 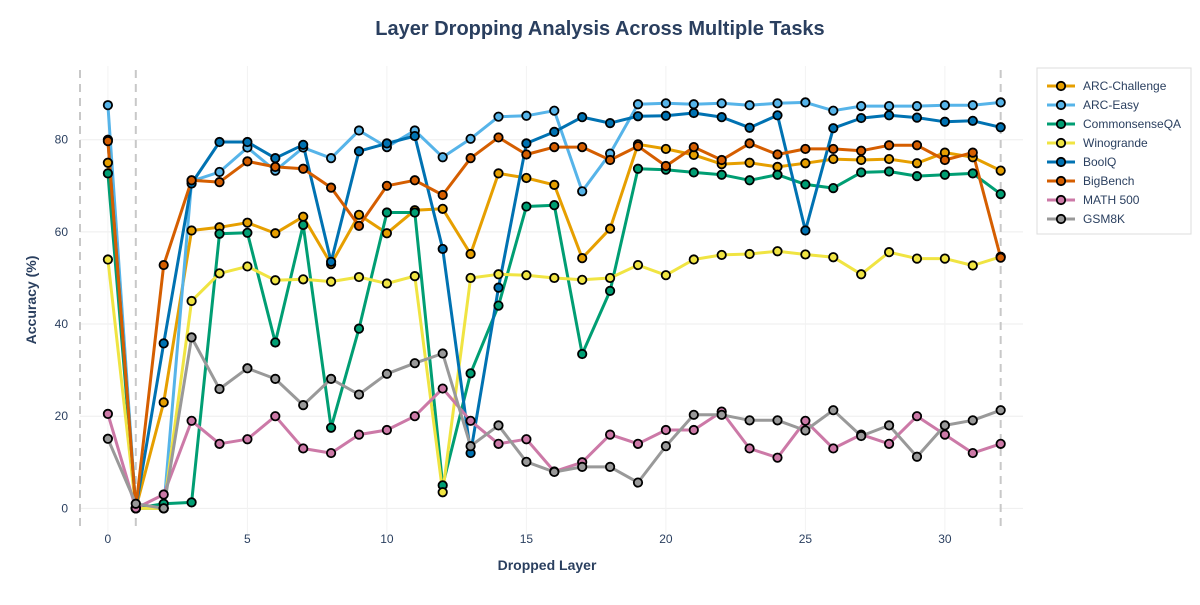 I want to click on legend-entry: ARC-Challenge, so click(x=1125, y=86).